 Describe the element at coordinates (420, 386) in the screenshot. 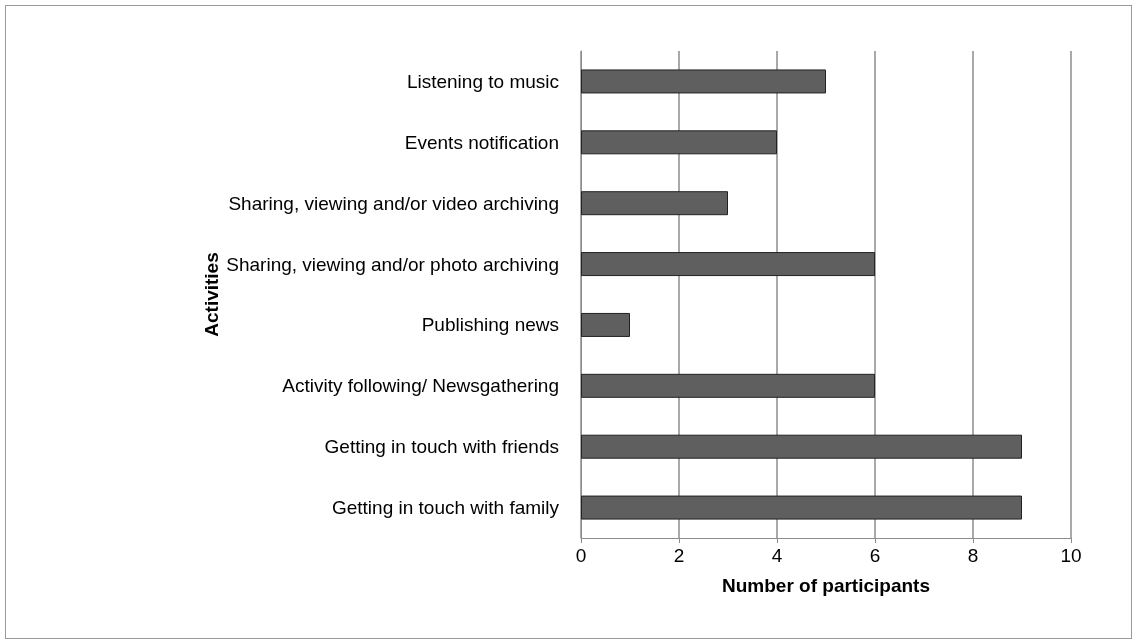

I see `y-tick-label: Activity following/ Newsgathering` at that location.